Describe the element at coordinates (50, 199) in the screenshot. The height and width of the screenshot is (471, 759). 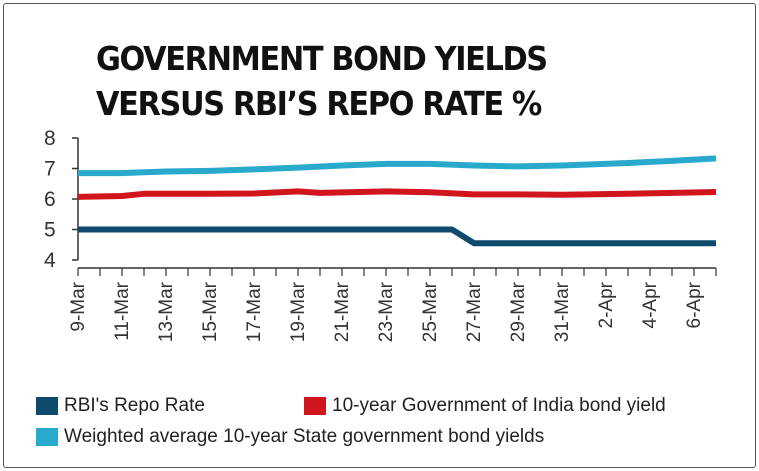
I see `y-tick-label: 6` at that location.